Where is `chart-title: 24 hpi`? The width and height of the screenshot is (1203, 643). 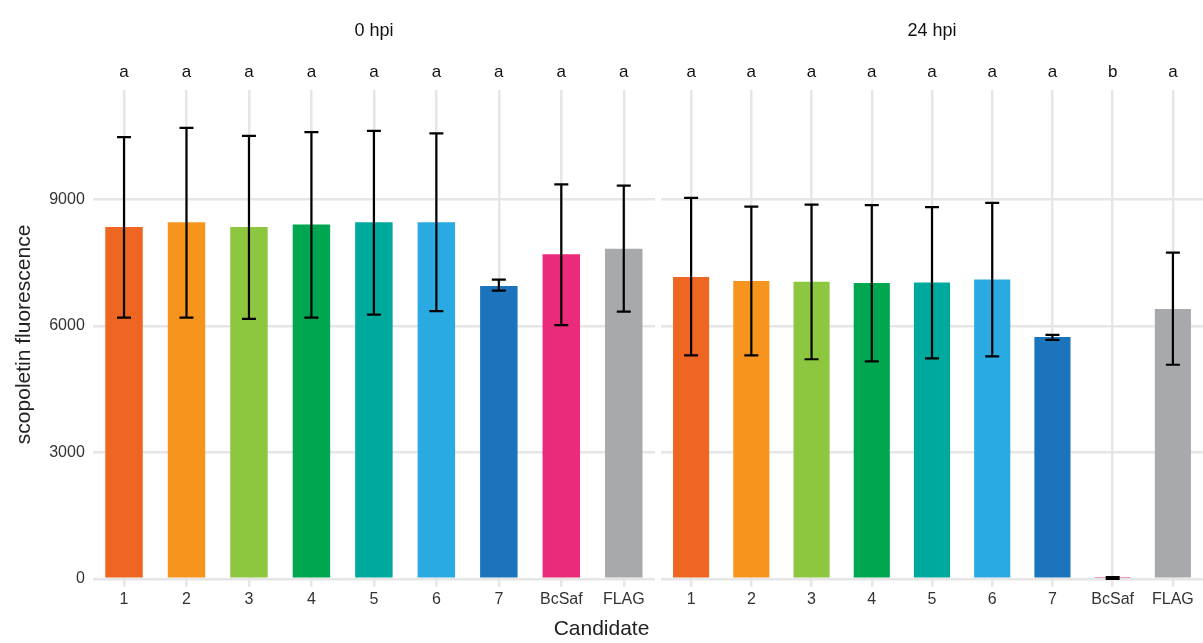
chart-title: 24 hpi is located at coordinates (932, 29).